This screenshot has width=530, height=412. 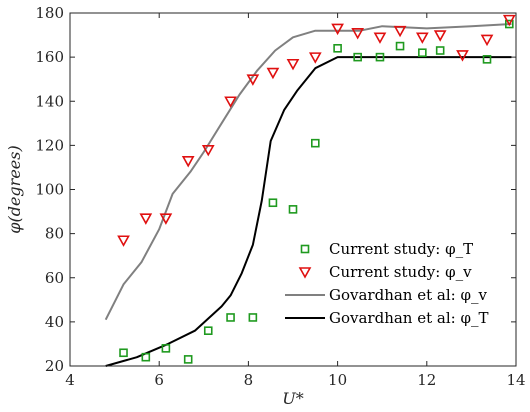 I want to click on legend-label: Govardhan et al: φ_v, so click(x=408, y=295).